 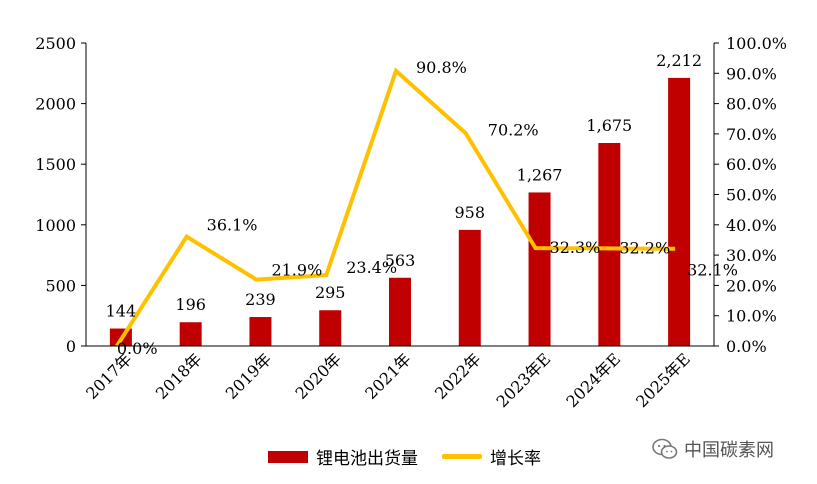 I want to click on right-tick-label: 50.0%, so click(x=751, y=195).